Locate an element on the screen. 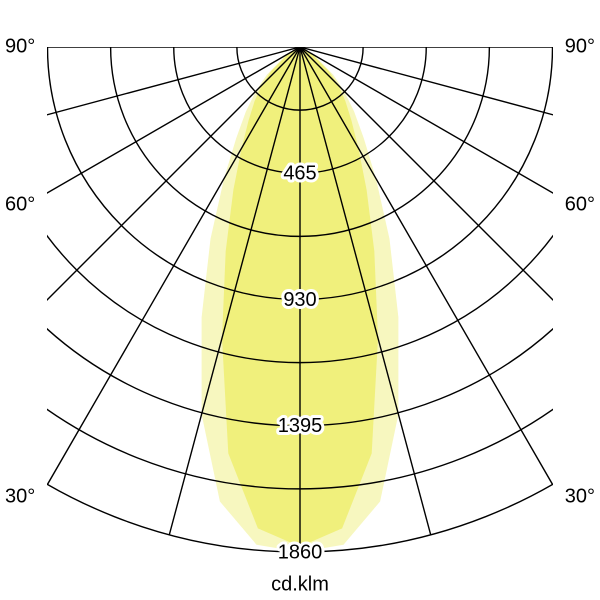  radial-tick-label: 465 is located at coordinates (299, 174).